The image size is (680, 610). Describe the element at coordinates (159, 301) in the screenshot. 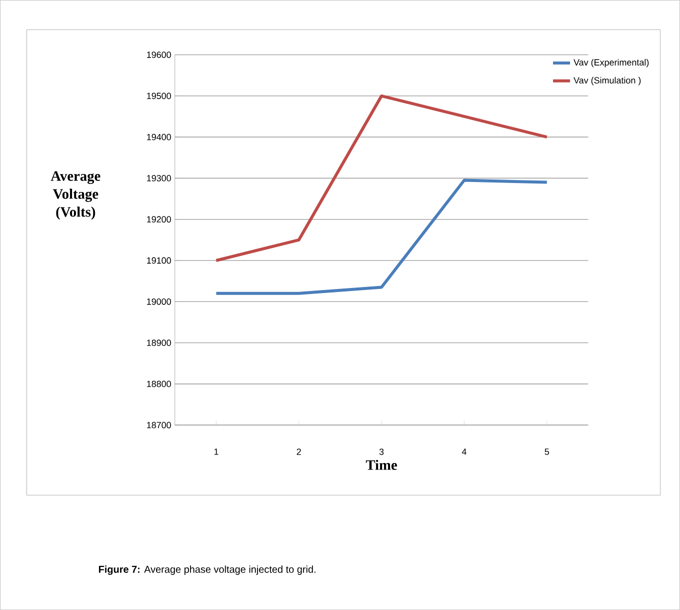

I see `y-tick-label: 19000` at that location.